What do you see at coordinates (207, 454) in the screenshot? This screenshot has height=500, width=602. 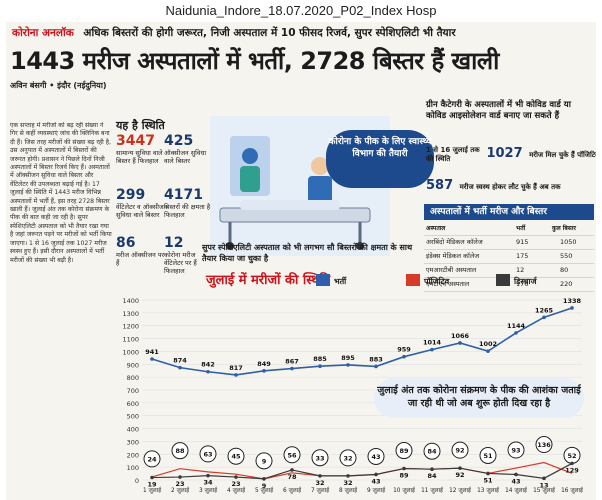 I see `data-label: 63` at bounding box center [207, 454].